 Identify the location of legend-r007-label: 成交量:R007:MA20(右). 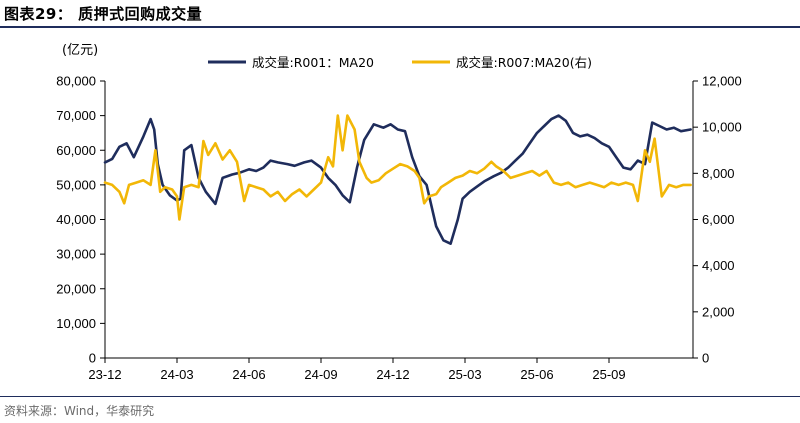
(524, 62).